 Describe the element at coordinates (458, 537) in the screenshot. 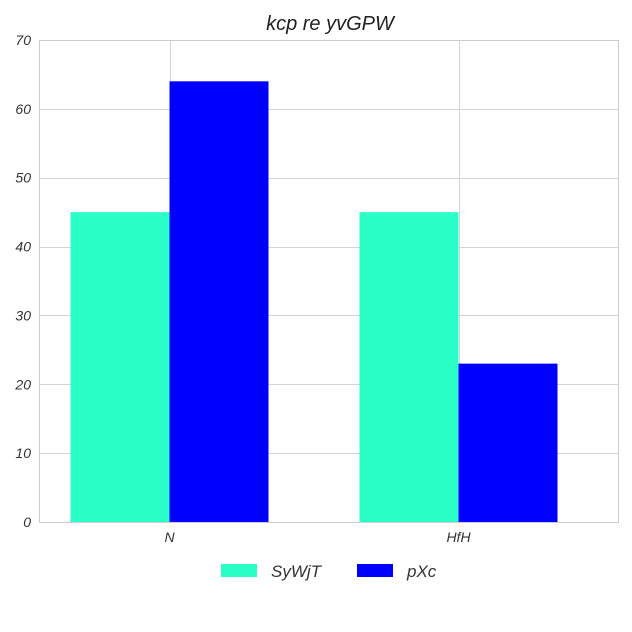

I see `x-tick-label: HfH` at that location.